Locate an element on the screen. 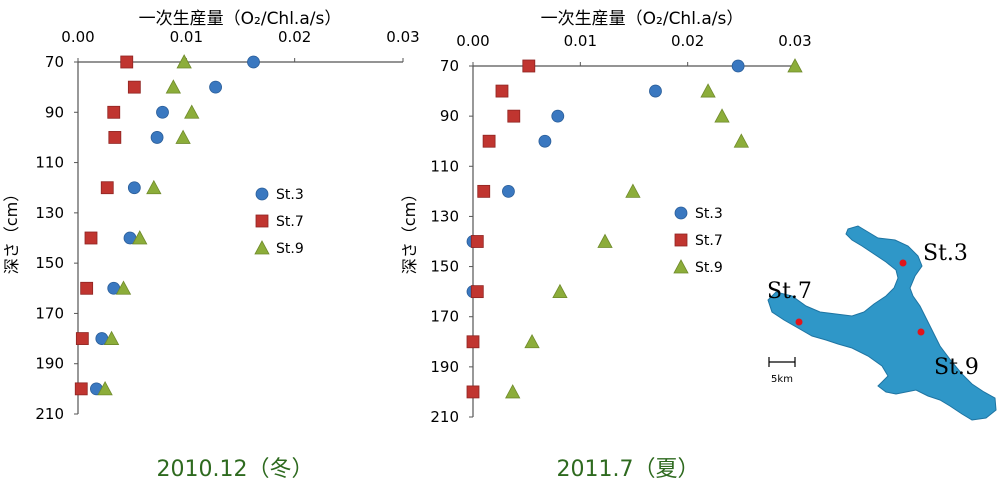  chart-summer-y-tick-label: 110 is located at coordinates (444, 166).